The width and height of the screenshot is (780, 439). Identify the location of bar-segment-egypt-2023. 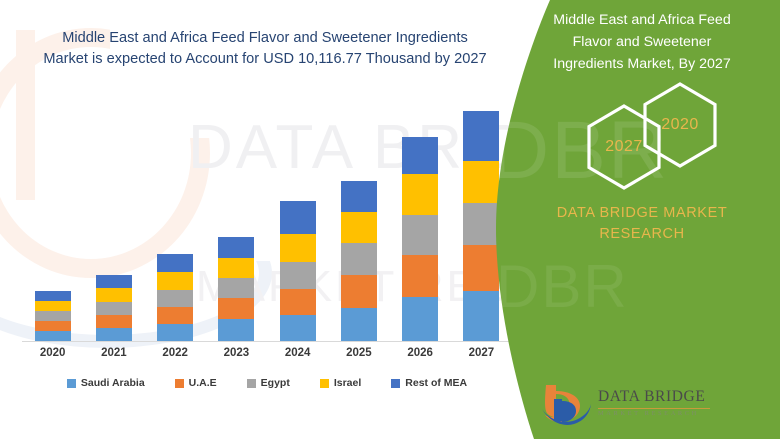
(236, 288).